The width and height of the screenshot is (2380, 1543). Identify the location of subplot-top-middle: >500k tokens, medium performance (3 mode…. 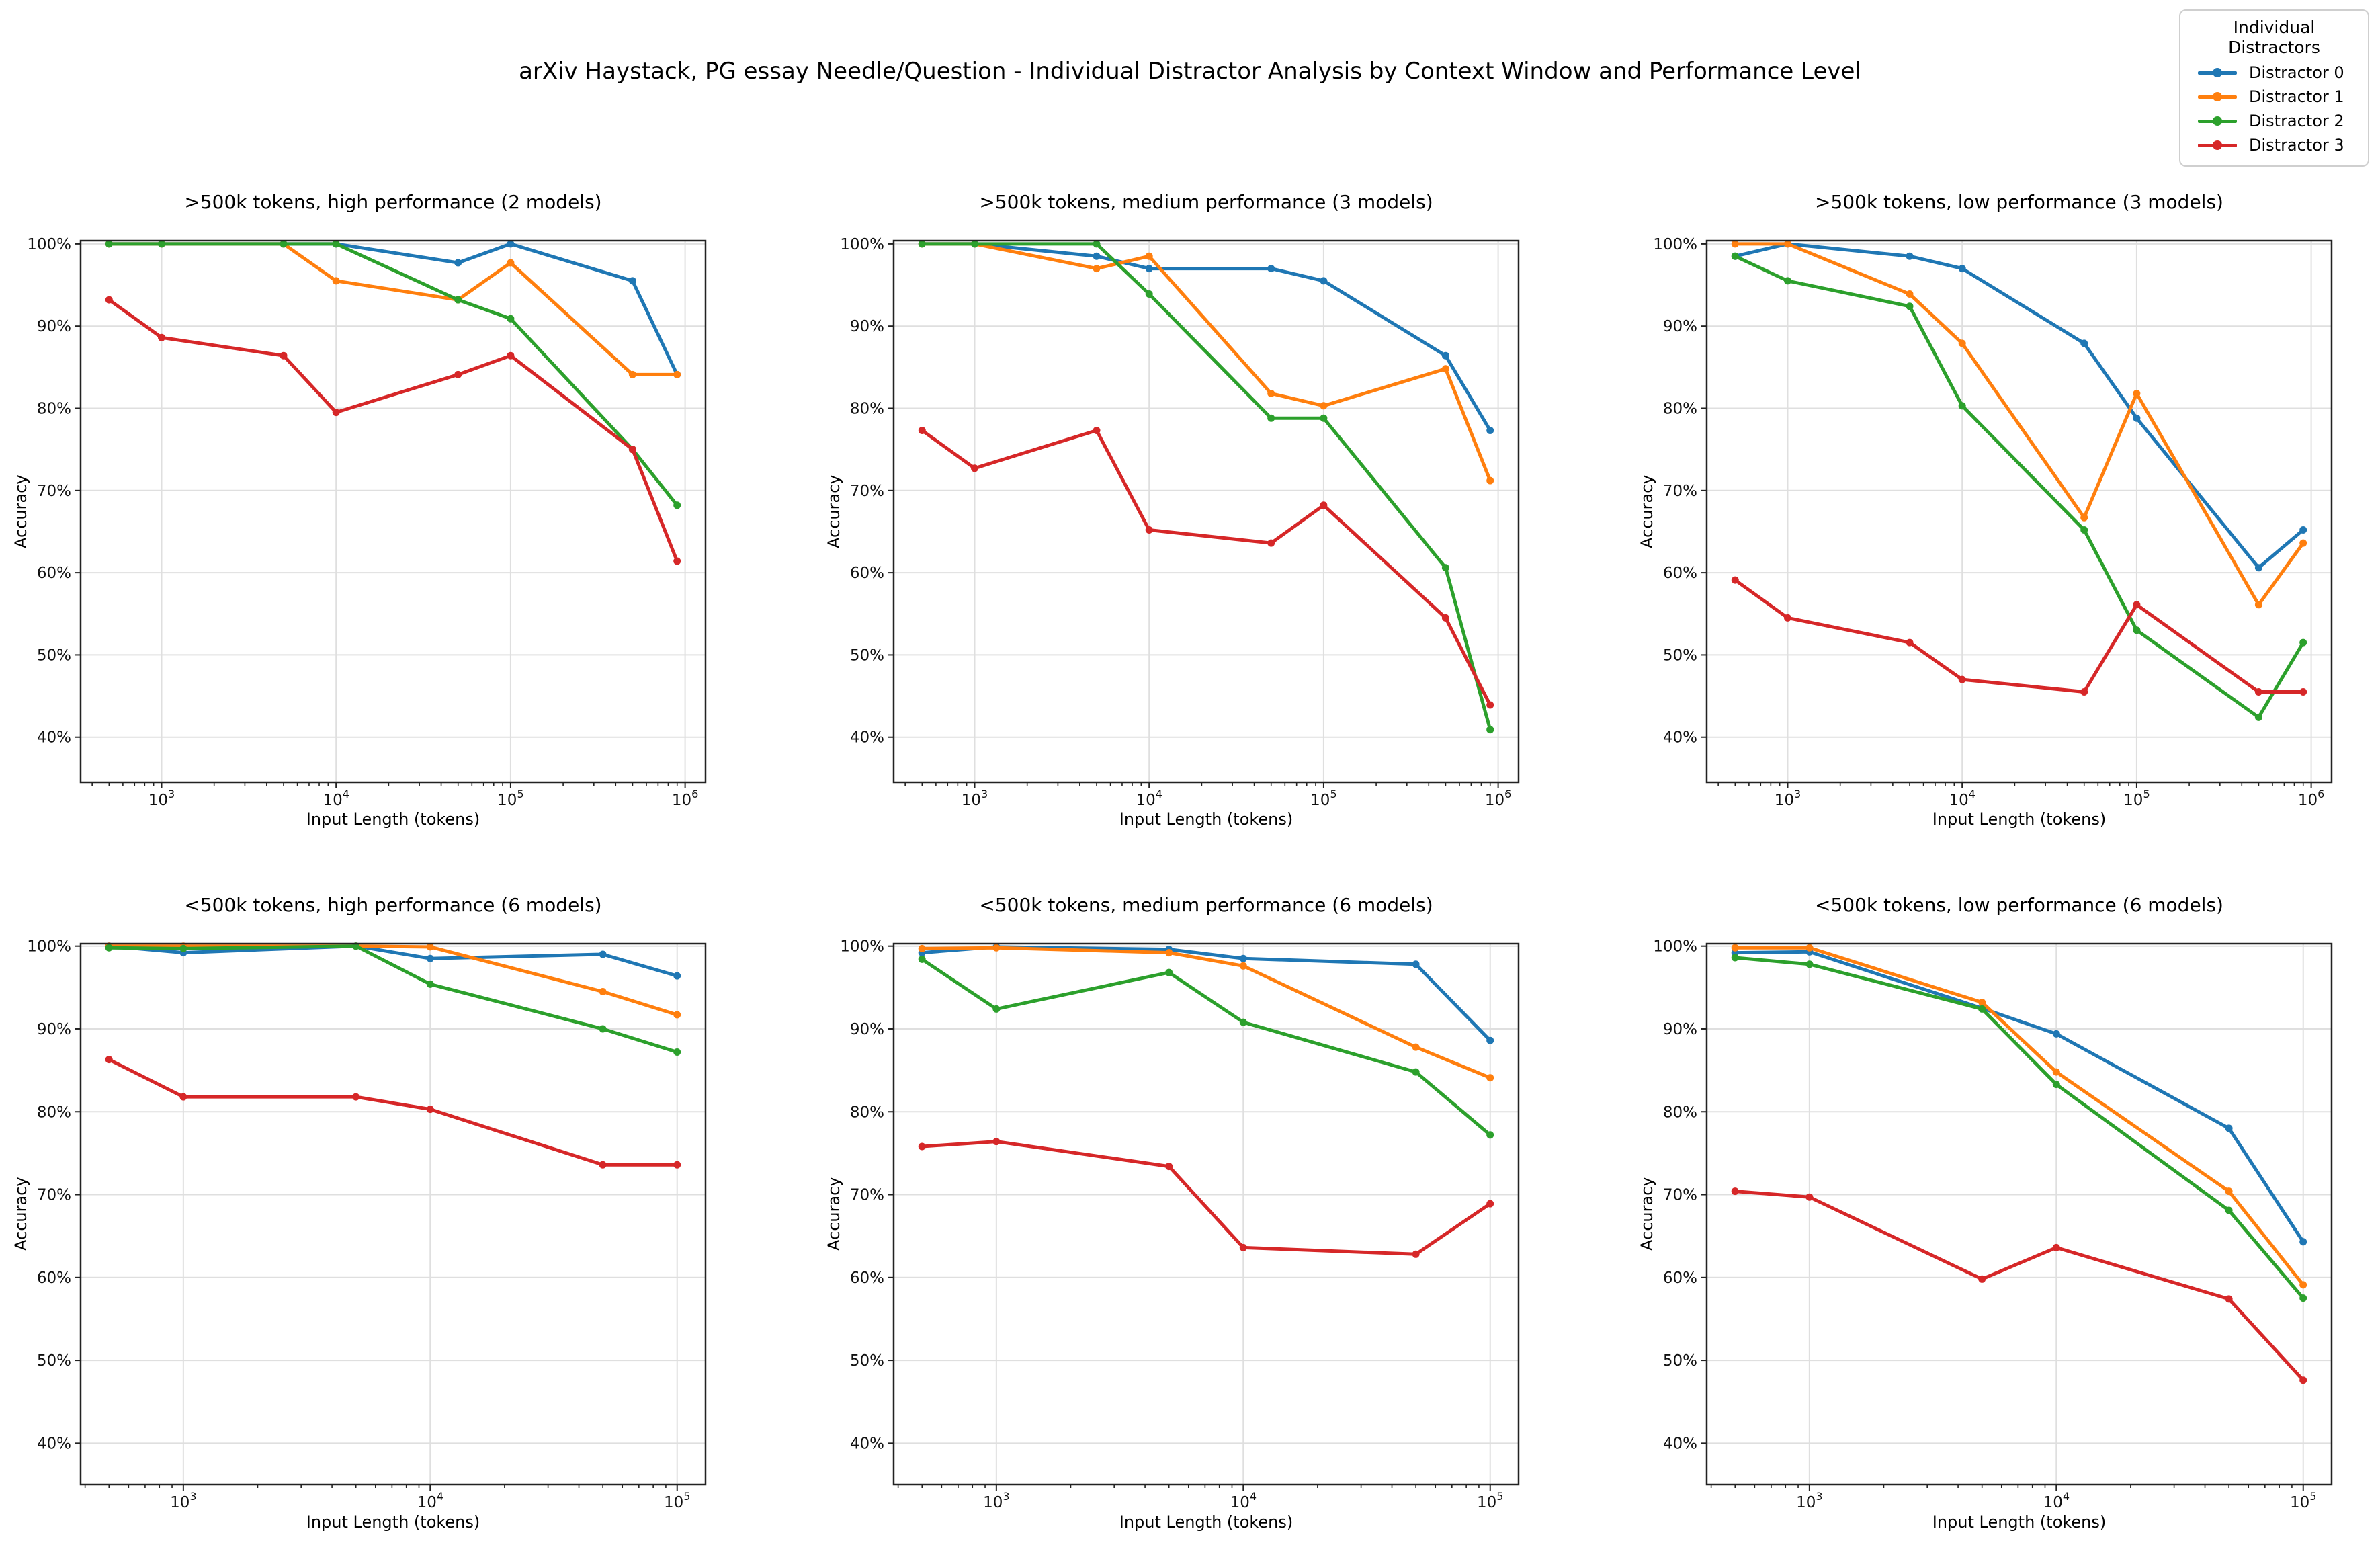
(1184, 511).